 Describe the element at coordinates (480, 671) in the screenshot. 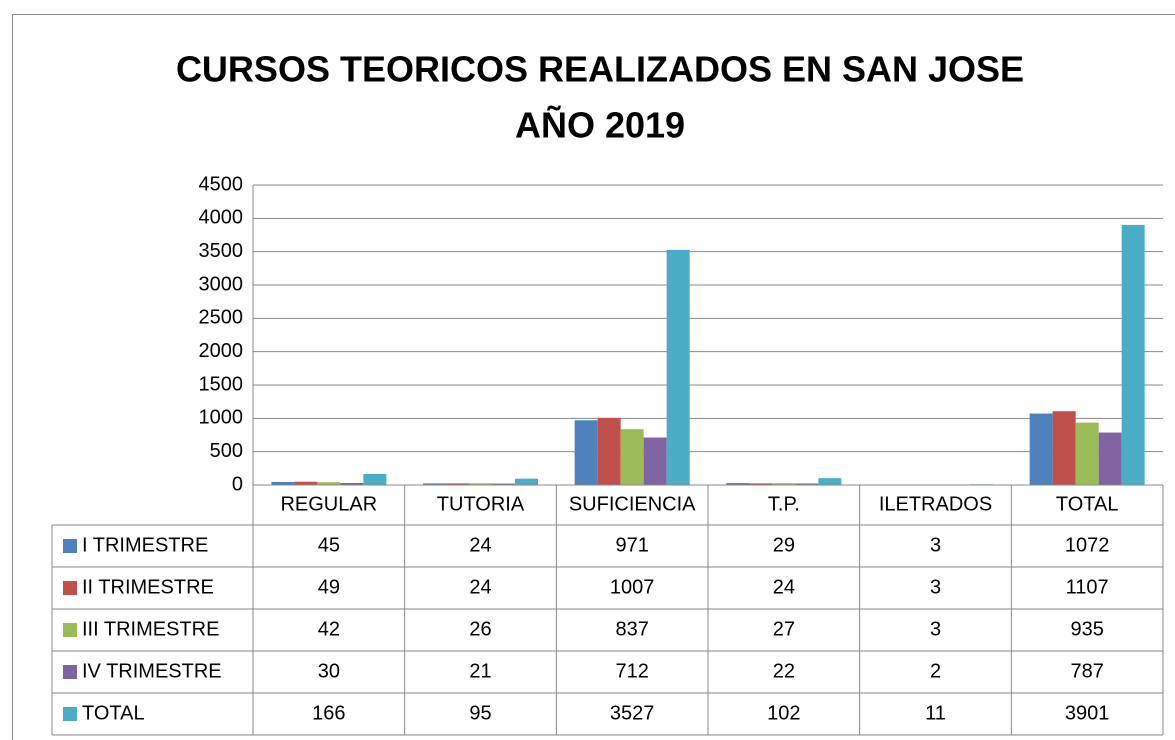

I see `table-cell: 21` at that location.